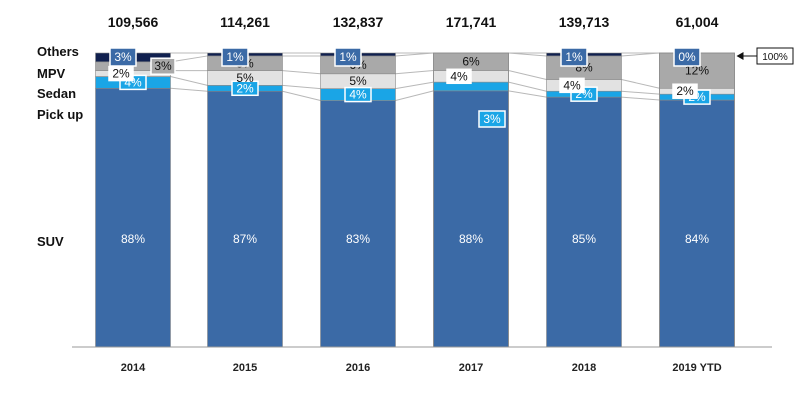 The width and height of the screenshot is (800, 409). Describe the element at coordinates (697, 239) in the screenshot. I see `data-label-suv: 84%` at that location.